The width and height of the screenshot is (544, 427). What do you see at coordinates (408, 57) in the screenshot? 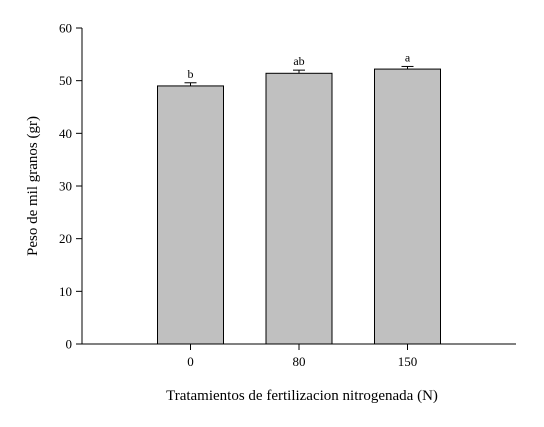
I see `significance-letter: a` at bounding box center [408, 57].